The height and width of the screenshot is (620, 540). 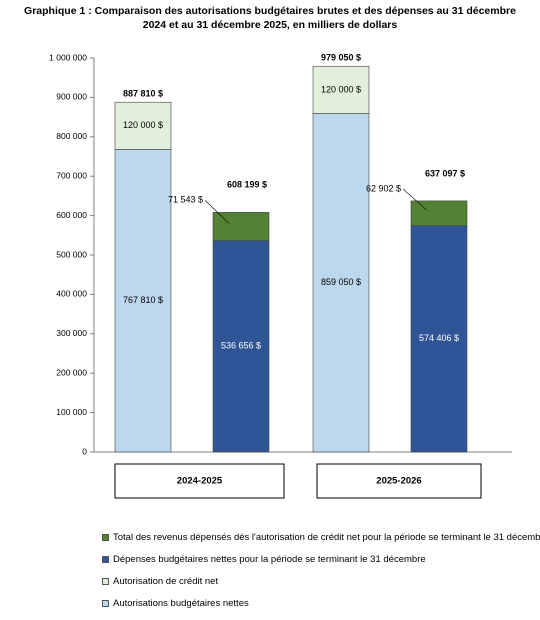 What do you see at coordinates (68, 57) in the screenshot?
I see `y-tick-label: 1 000 000` at bounding box center [68, 57].